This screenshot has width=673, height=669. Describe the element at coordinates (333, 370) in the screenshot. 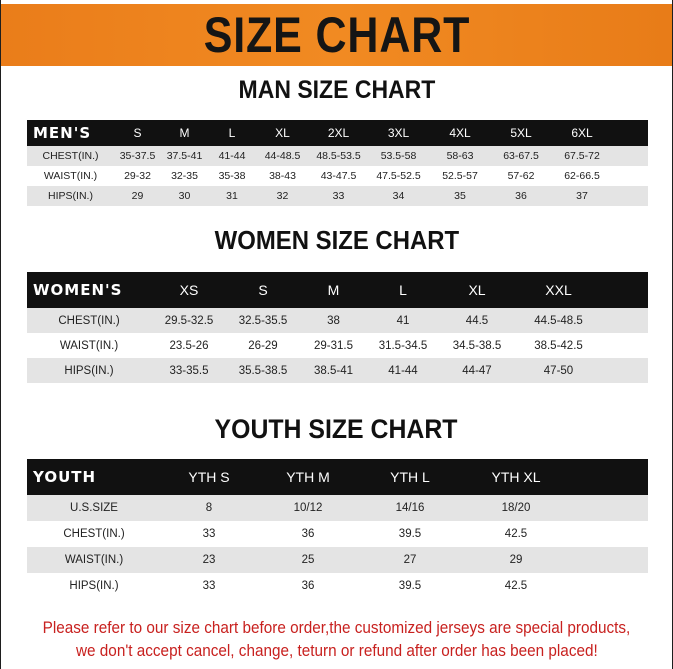

I see `measurement-cell: 38.5-41` at that location.